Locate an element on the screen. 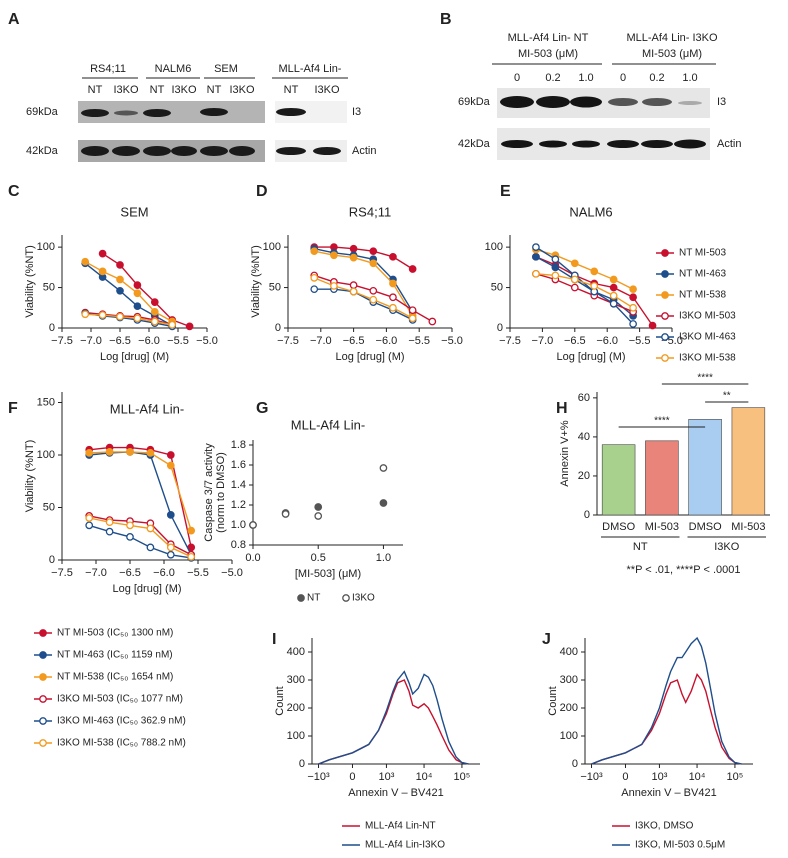  lane-label: NT is located at coordinates (157, 90).